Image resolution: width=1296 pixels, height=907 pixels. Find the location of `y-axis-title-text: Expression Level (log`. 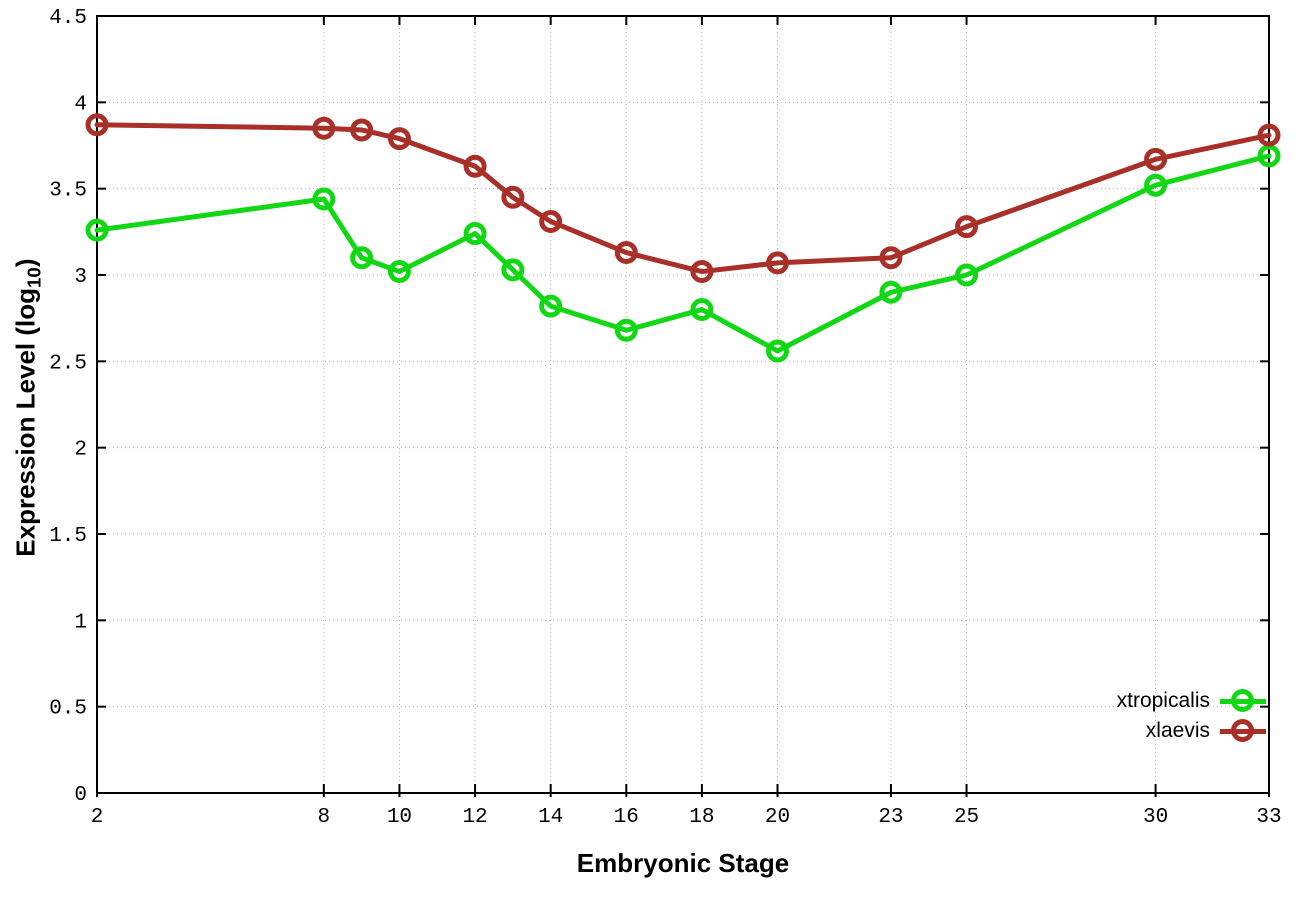

y-axis-title-text: Expression Level (log is located at coordinates (25, 422).